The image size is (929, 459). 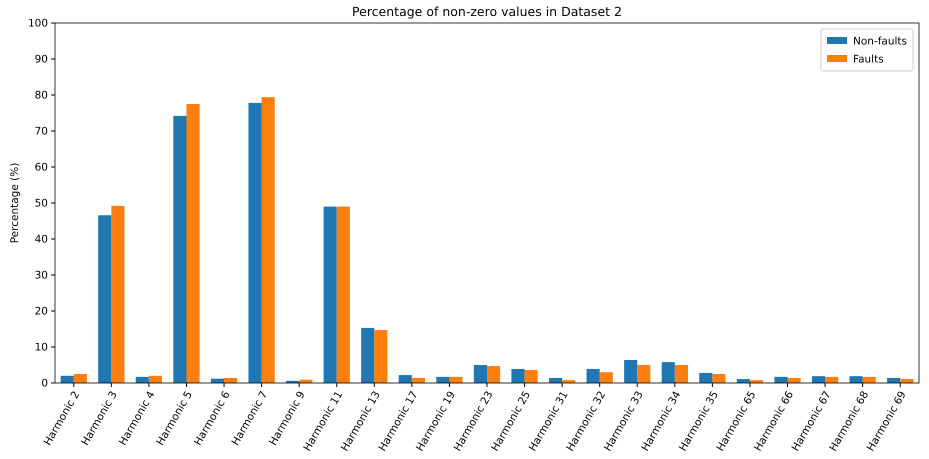 What do you see at coordinates (41, 95) in the screenshot?
I see `y-tick-label: 80` at bounding box center [41, 95].